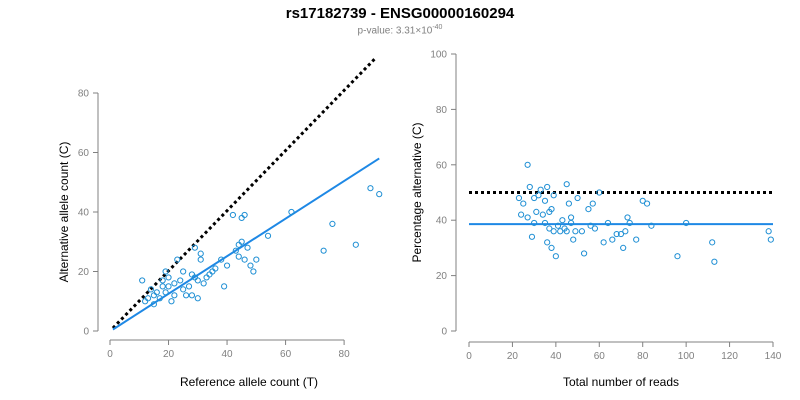  Describe the element at coordinates (686, 356) in the screenshot. I see `x-tick-label: 100` at that location.